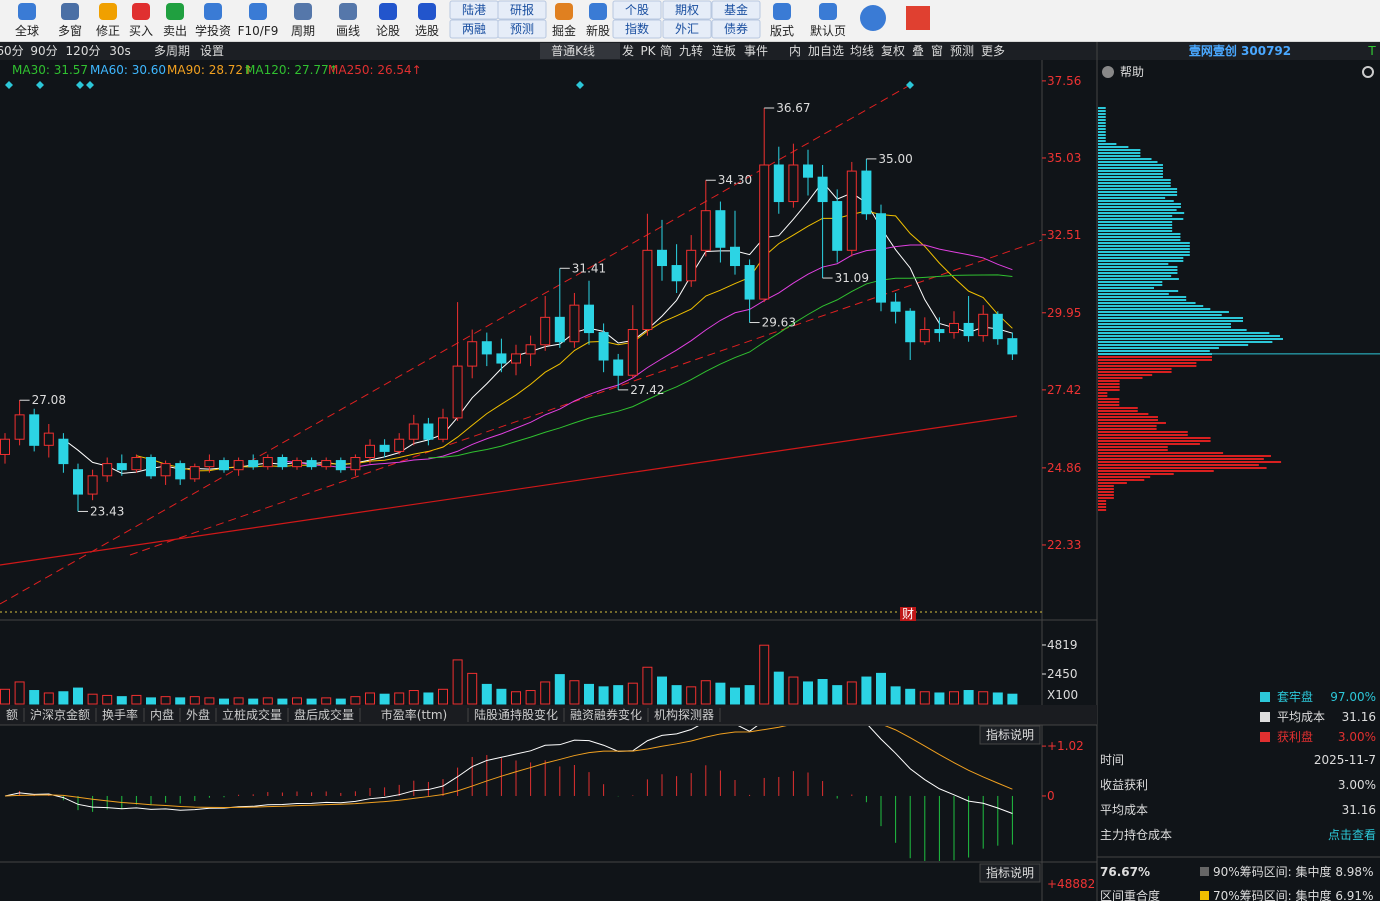  I want to click on color-icon, so click(918, 18).